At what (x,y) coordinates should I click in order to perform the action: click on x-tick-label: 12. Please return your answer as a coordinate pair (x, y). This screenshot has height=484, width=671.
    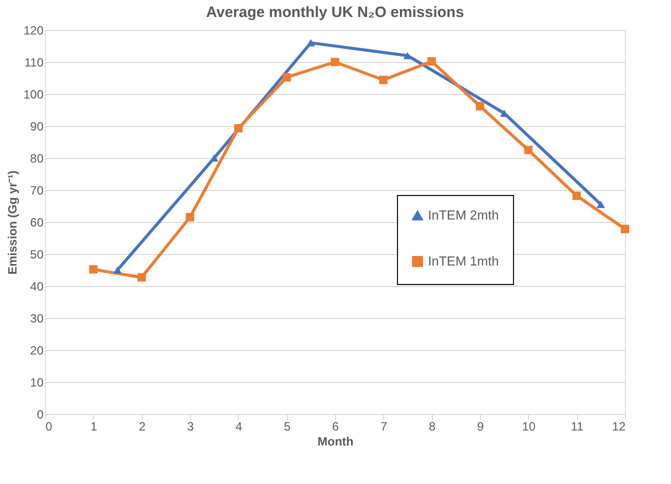
    Looking at the image, I should click on (619, 427).